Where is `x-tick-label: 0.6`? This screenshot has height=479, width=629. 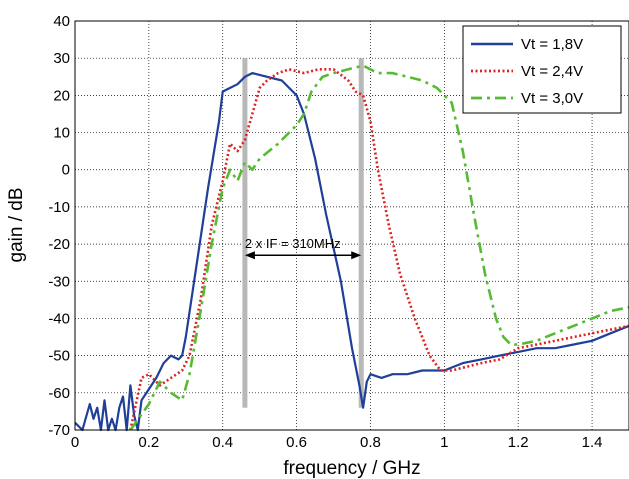 x-tick-label: 0.6 is located at coordinates (296, 442).